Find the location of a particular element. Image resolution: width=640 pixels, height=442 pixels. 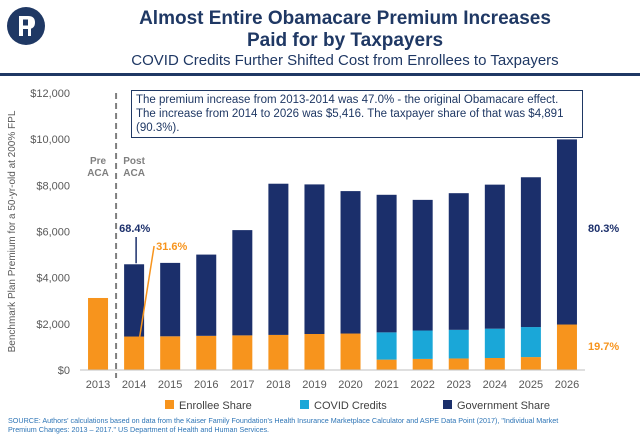

legend-label-covid-credits: COVID Credits is located at coordinates (350, 406).